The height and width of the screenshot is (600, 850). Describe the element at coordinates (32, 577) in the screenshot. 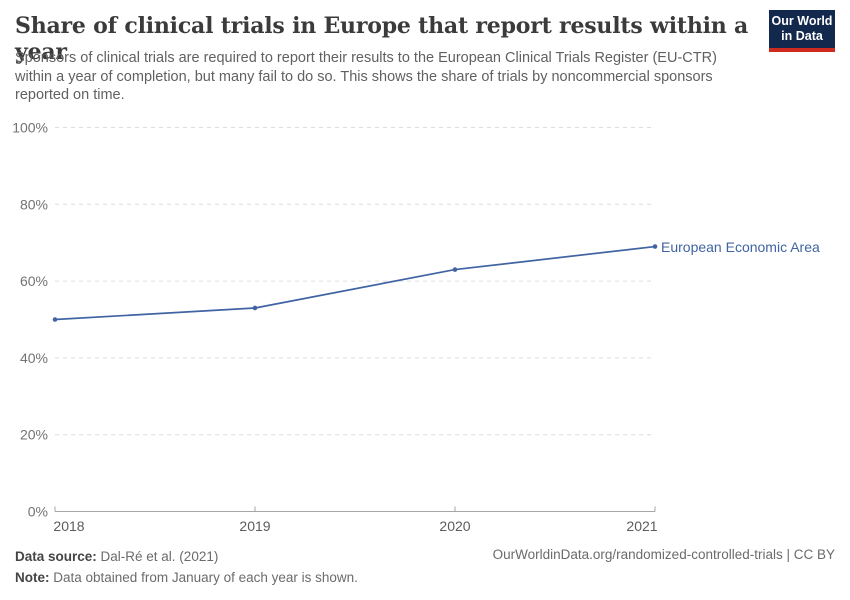

I see `note-label: Note:` at that location.